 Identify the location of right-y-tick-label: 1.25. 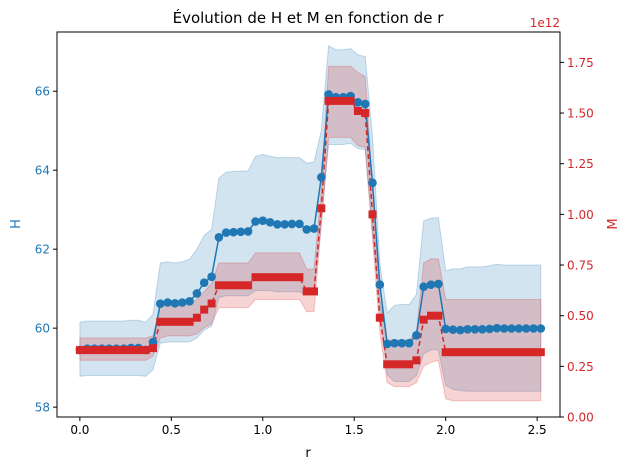
(580, 164).